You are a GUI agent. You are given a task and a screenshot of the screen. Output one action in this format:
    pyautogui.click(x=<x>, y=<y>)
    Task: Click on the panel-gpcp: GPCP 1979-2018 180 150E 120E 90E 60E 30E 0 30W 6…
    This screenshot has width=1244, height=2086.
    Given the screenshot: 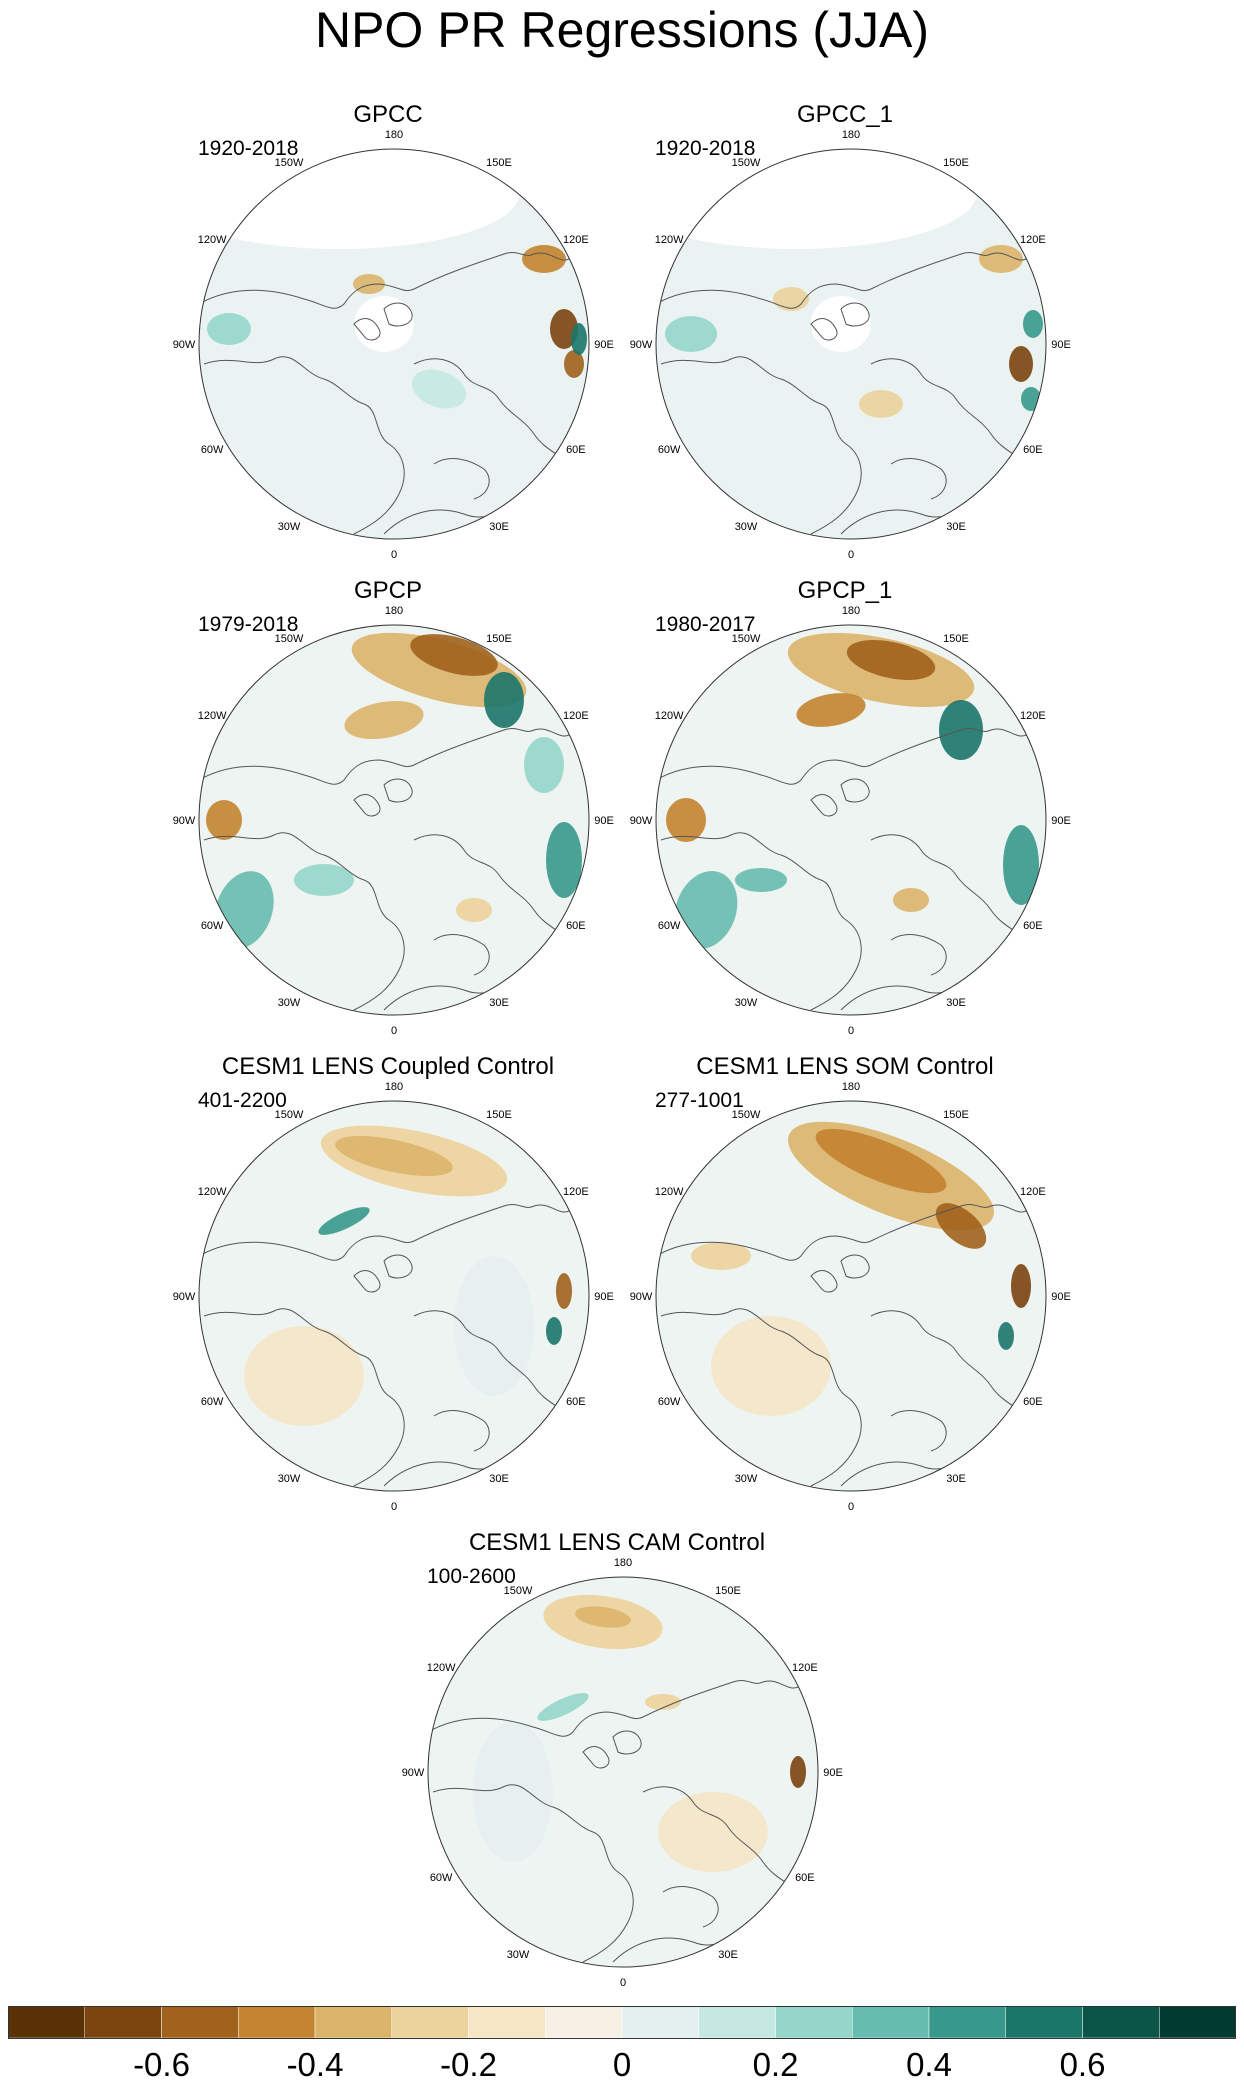 What is the action you would take?
    pyautogui.click(x=393, y=811)
    